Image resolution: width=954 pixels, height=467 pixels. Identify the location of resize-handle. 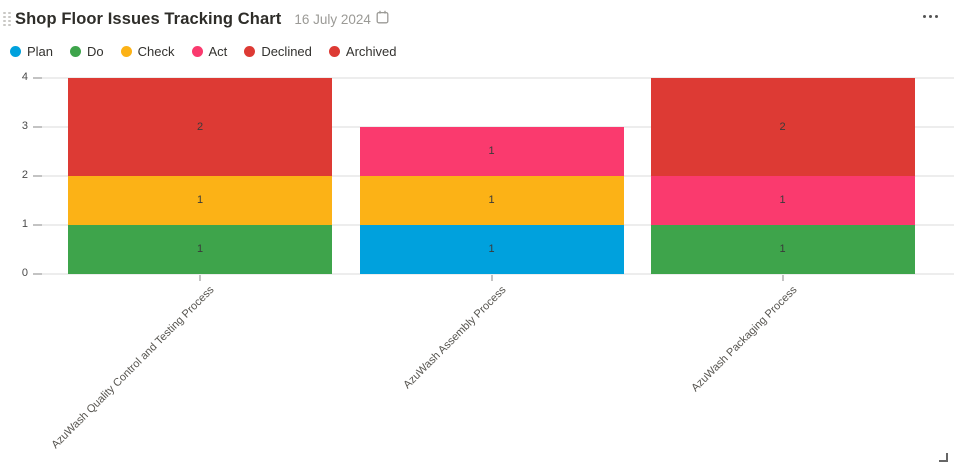
(943, 457).